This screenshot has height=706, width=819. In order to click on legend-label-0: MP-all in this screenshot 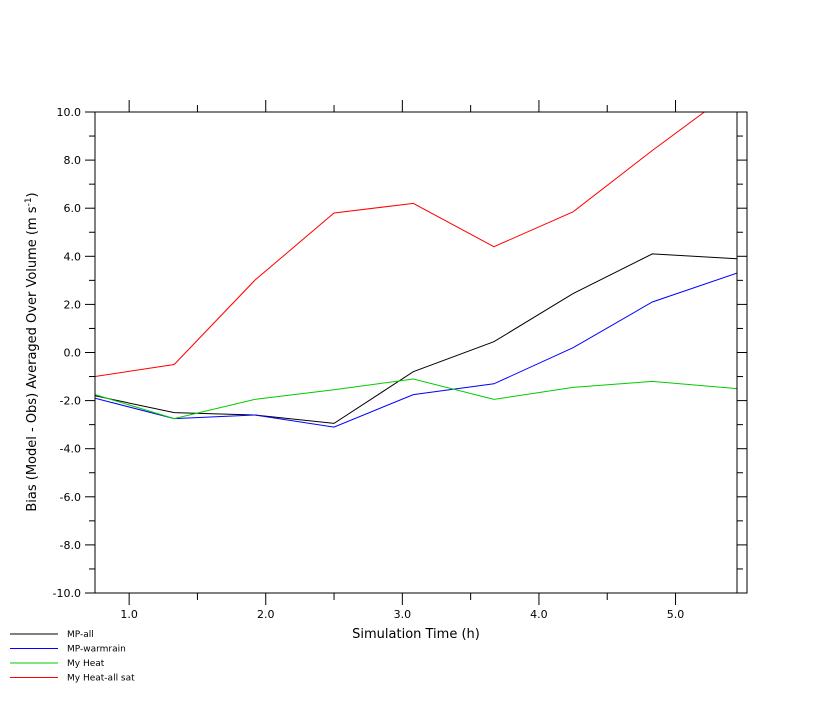, I will do `click(80, 635)`.